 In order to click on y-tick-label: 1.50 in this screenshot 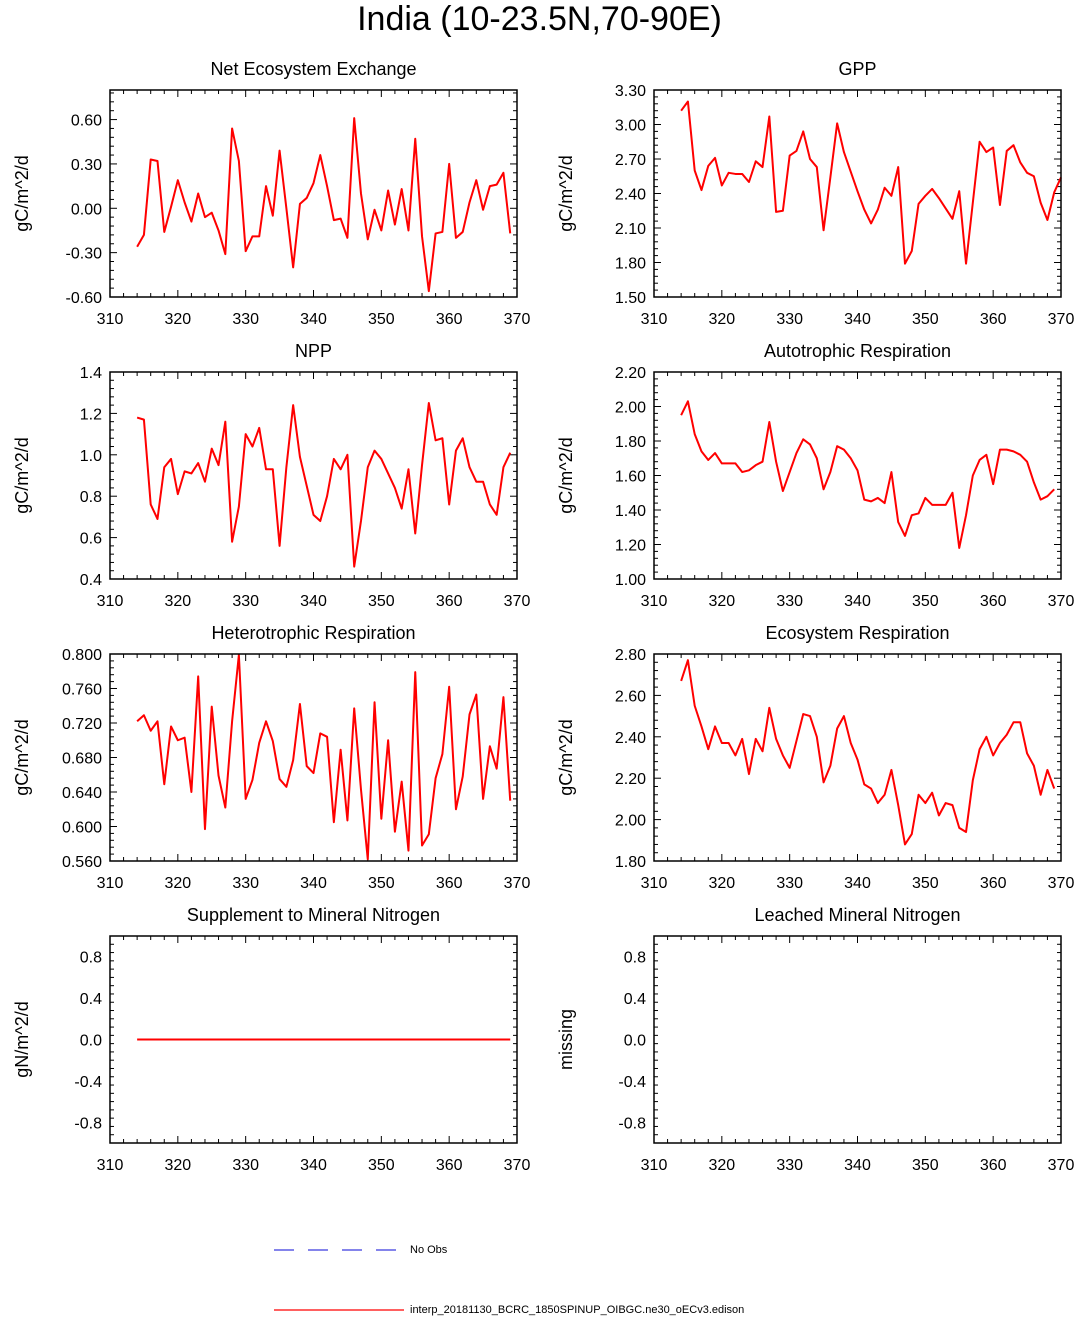, I will do `click(630, 298)`.